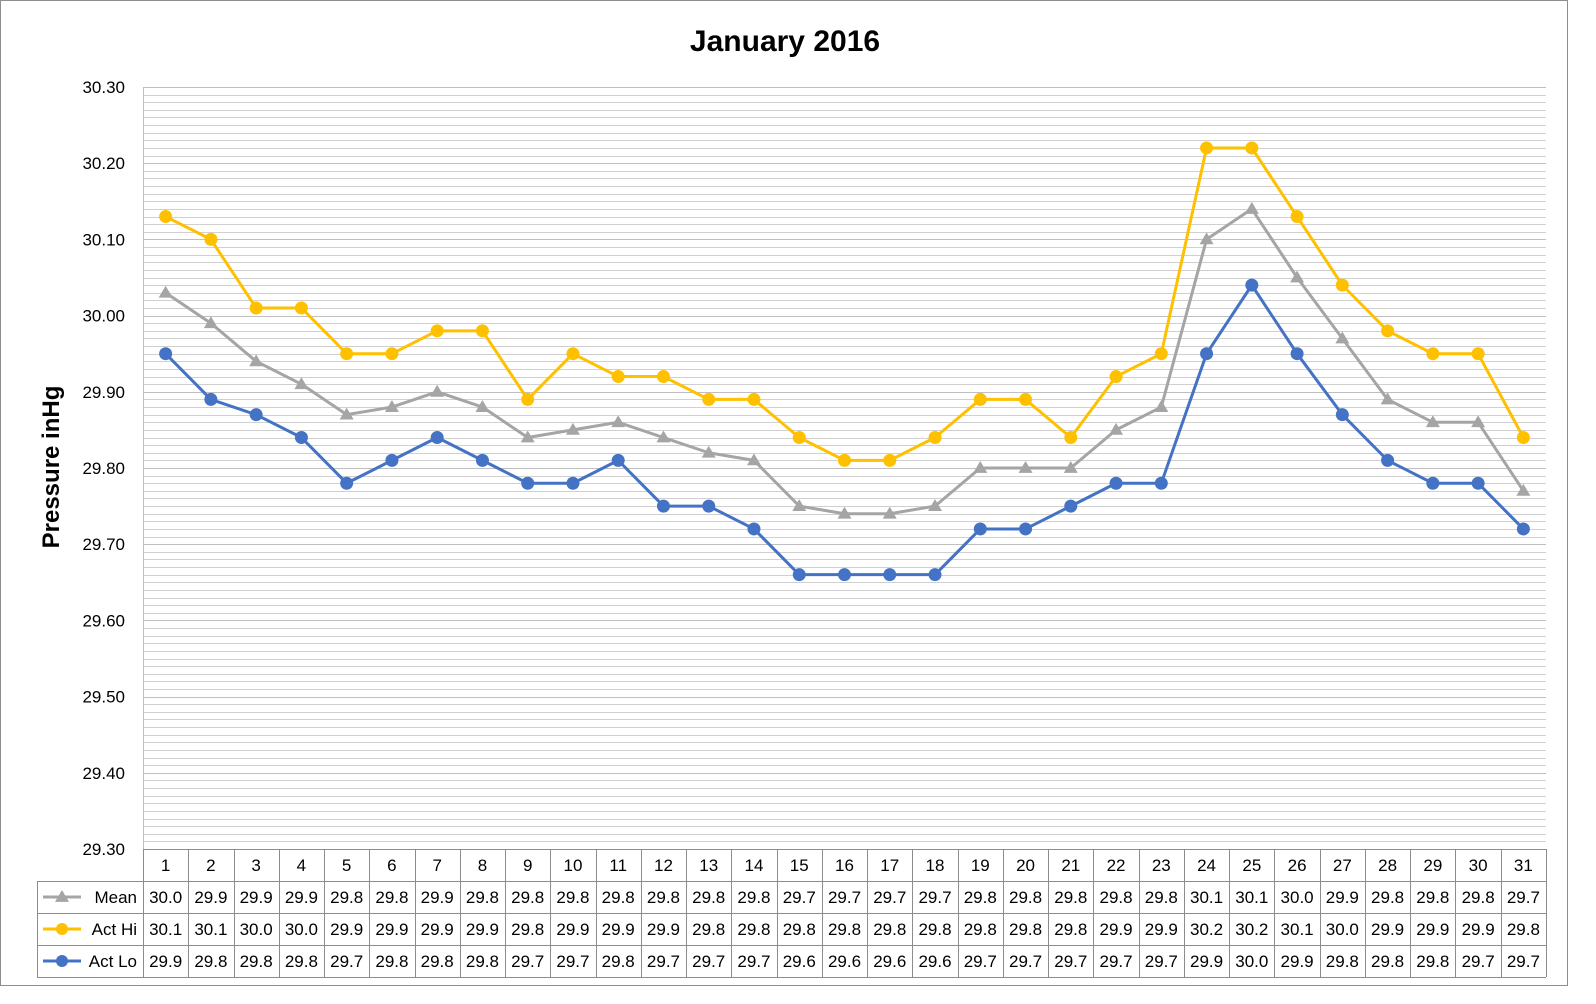 The height and width of the screenshot is (1004, 1596). I want to click on legend-label: Act Hi, so click(114, 929).